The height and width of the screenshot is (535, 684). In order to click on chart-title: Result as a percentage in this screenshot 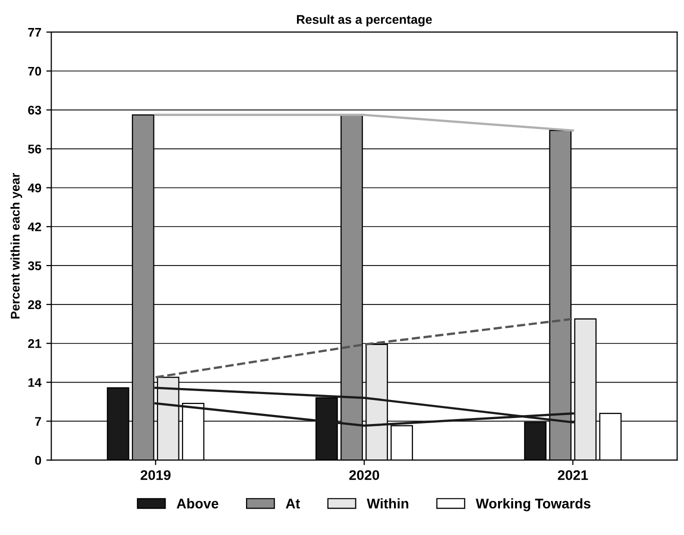, I will do `click(364, 20)`.